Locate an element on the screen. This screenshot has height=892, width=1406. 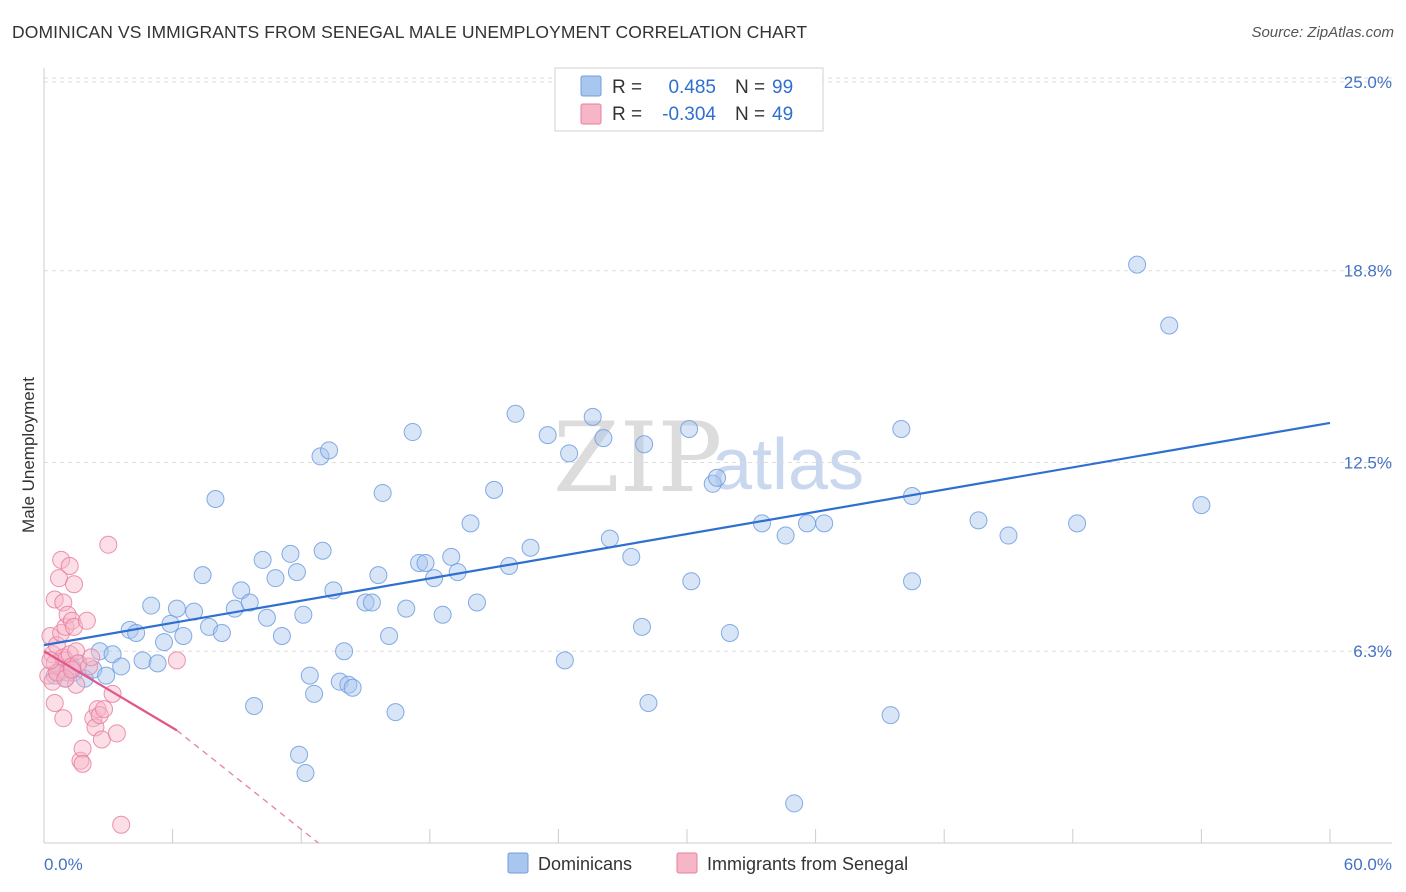
watermark-zip: ZIP is located at coordinates (637, 458).